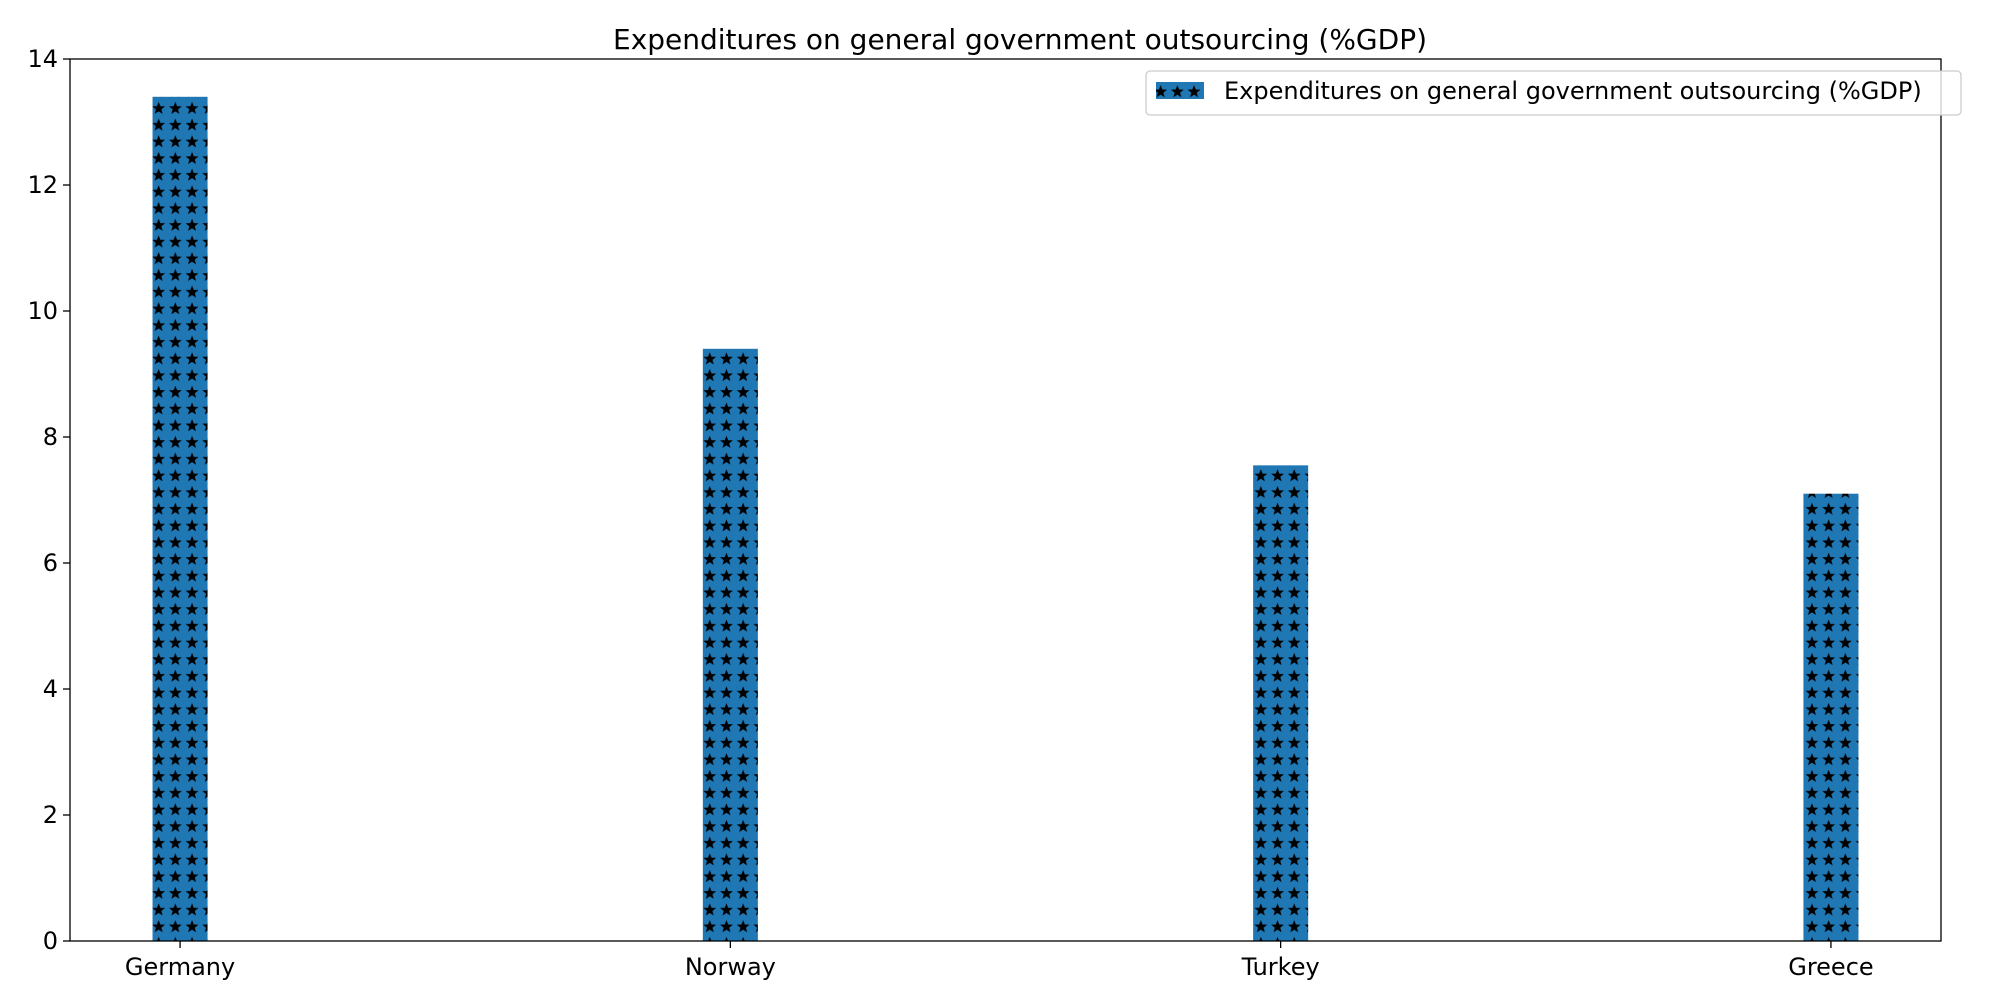 The width and height of the screenshot is (2000, 1000). What do you see at coordinates (1281, 703) in the screenshot?
I see `bar-turkey` at bounding box center [1281, 703].